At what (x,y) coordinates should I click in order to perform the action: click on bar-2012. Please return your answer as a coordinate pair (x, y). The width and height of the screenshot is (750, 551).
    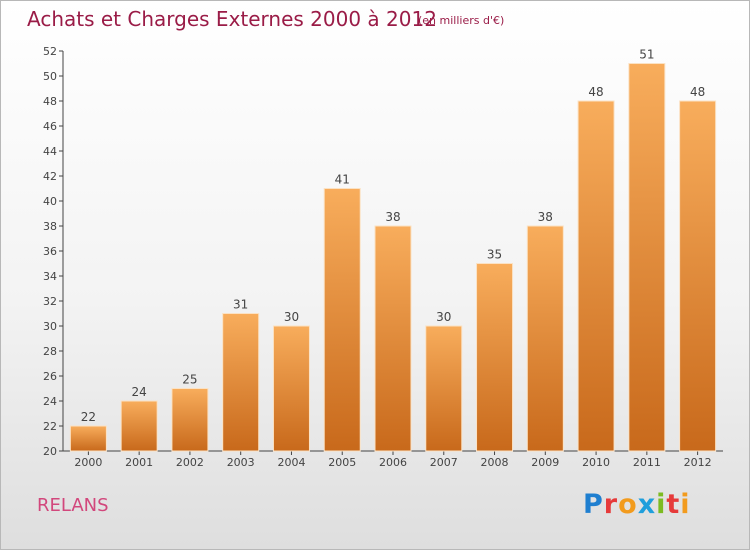
    Looking at the image, I should click on (698, 276).